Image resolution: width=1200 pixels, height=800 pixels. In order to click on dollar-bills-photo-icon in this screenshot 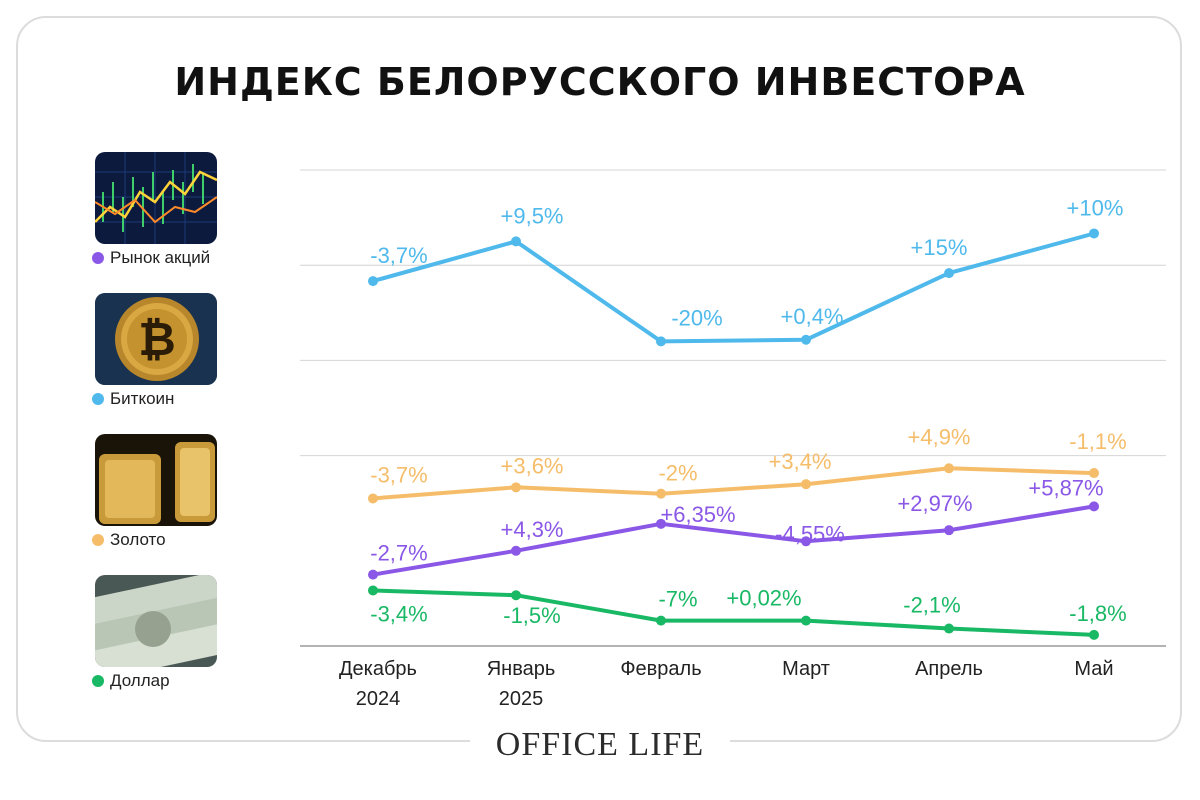, I will do `click(156, 621)`.